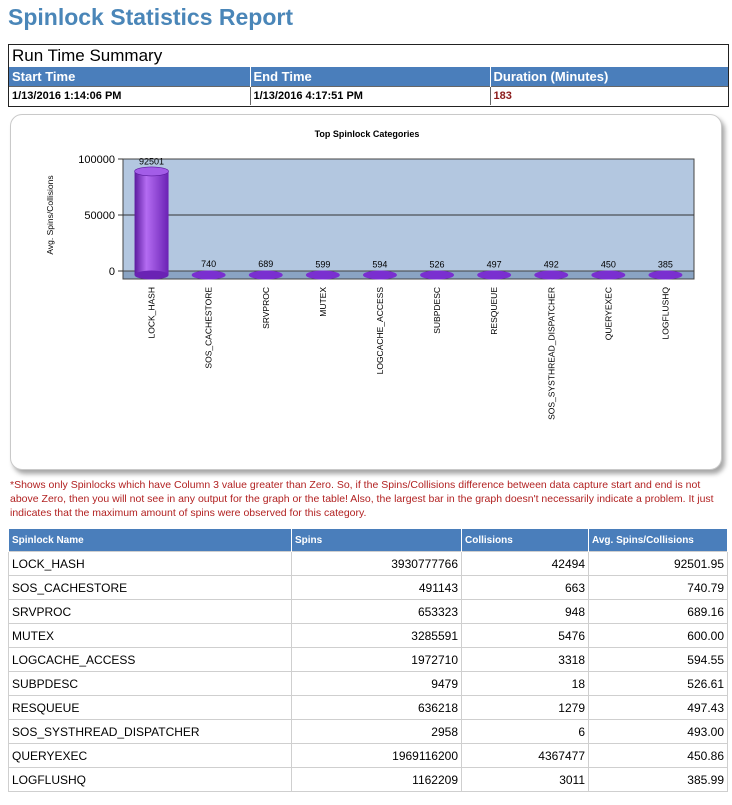 Image resolution: width=732 pixels, height=805 pixels. What do you see at coordinates (150, 611) in the screenshot?
I see `cell-spinlock-name: SRVPROC` at bounding box center [150, 611].